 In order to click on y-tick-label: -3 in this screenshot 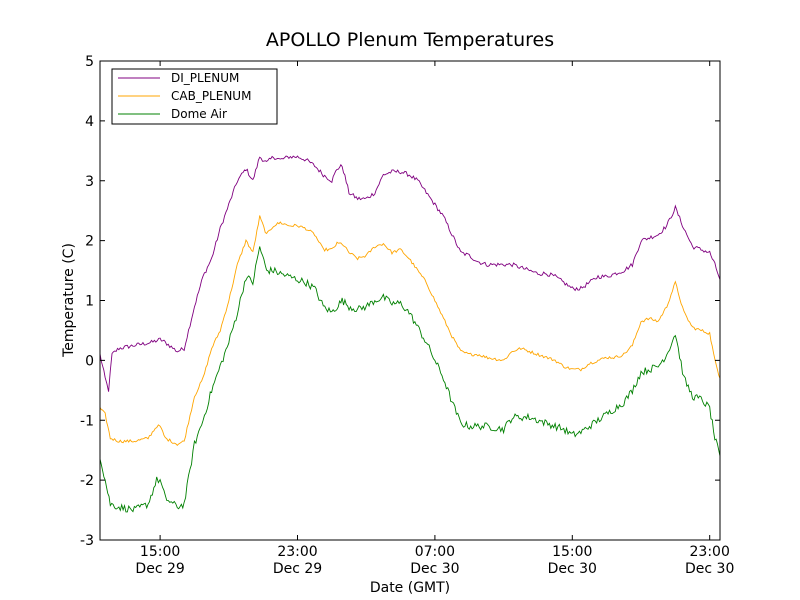, I will do `click(87, 541)`.